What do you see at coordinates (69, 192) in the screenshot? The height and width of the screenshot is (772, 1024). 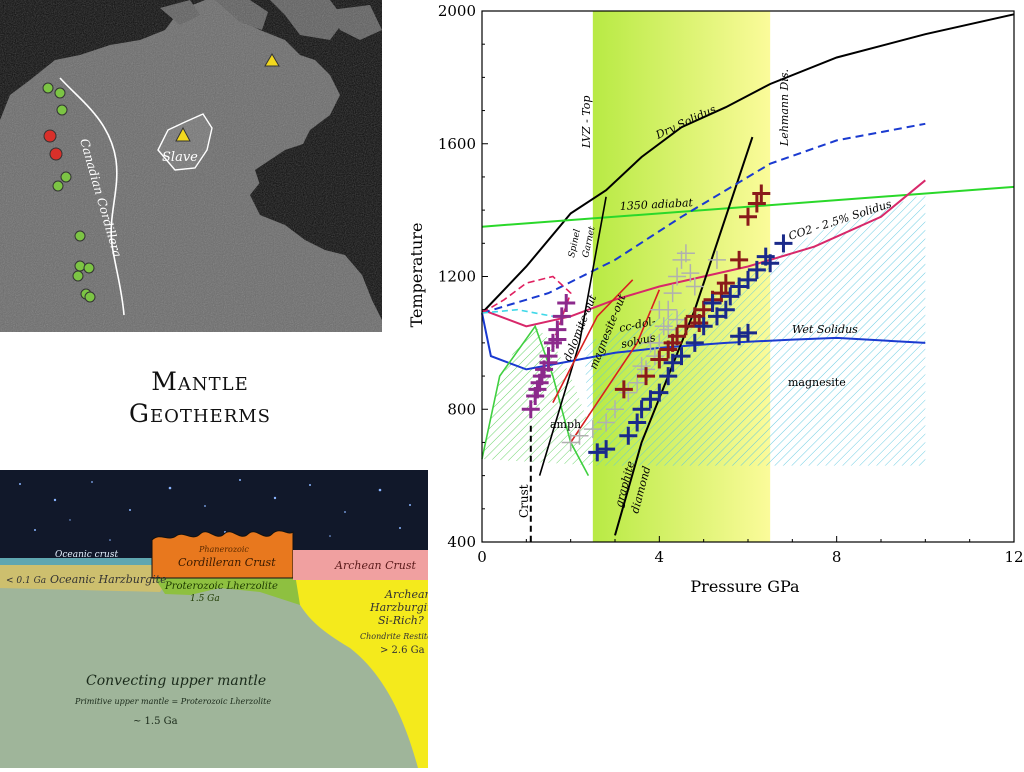 I see `kimberlite-sites` at bounding box center [69, 192].